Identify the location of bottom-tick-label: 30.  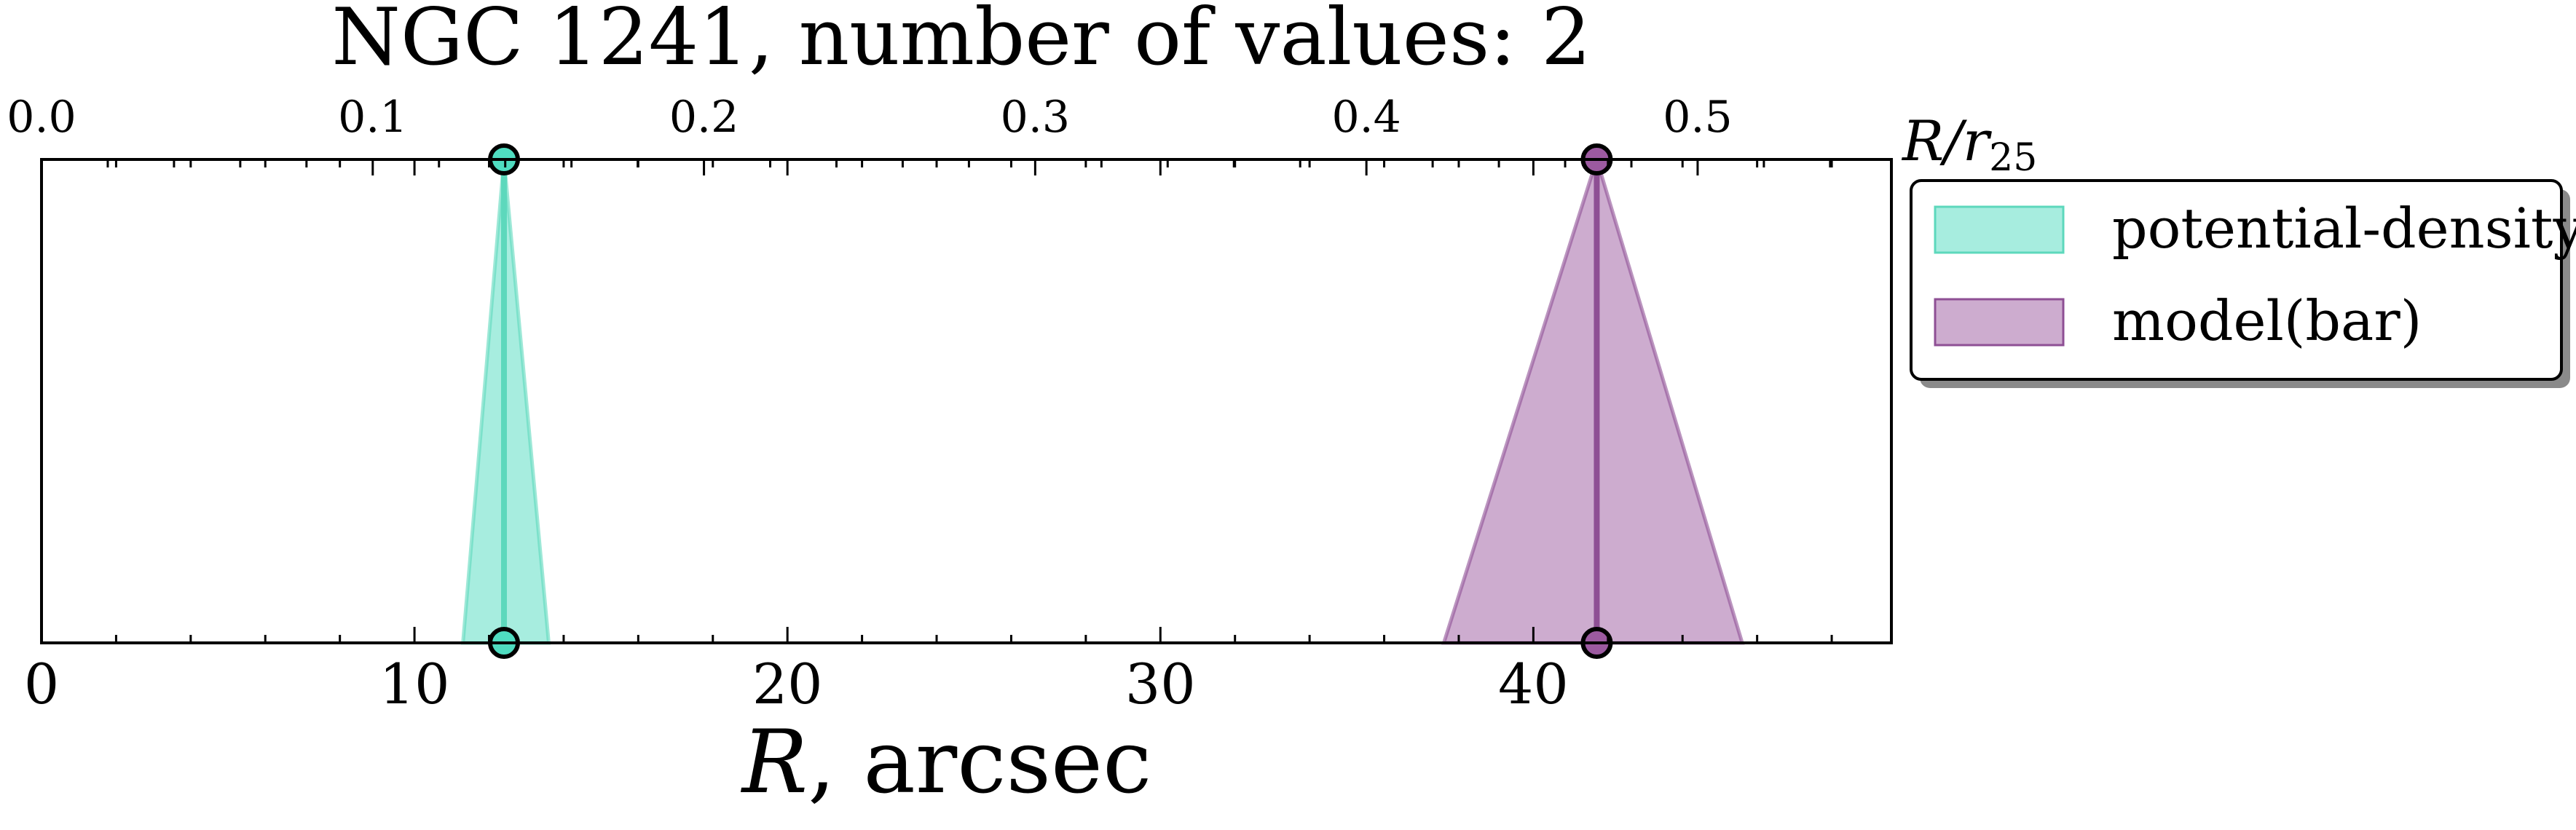
(1160, 684).